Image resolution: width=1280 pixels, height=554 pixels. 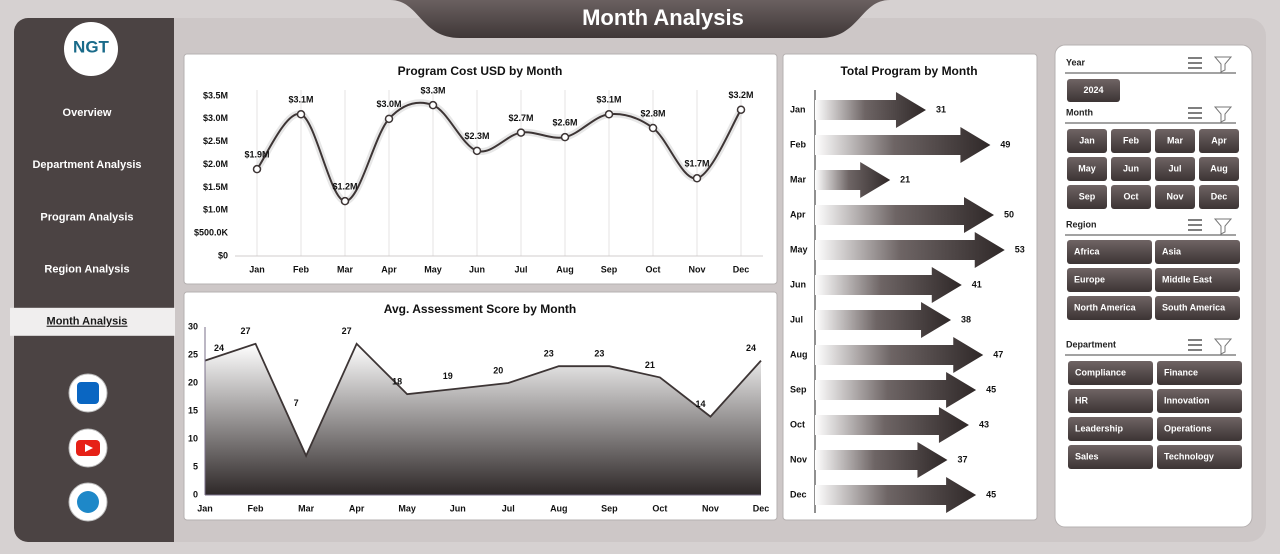 What do you see at coordinates (1105, 307) in the screenshot?
I see `slicer-item: North America` at bounding box center [1105, 307].